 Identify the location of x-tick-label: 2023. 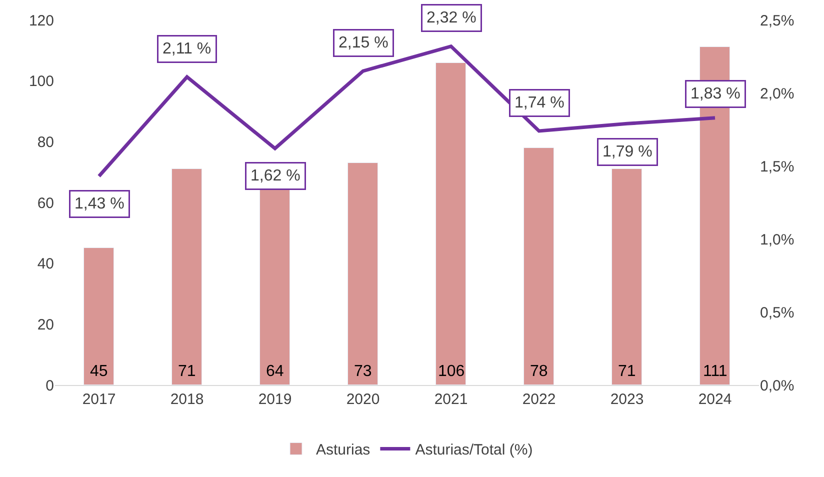
(627, 399).